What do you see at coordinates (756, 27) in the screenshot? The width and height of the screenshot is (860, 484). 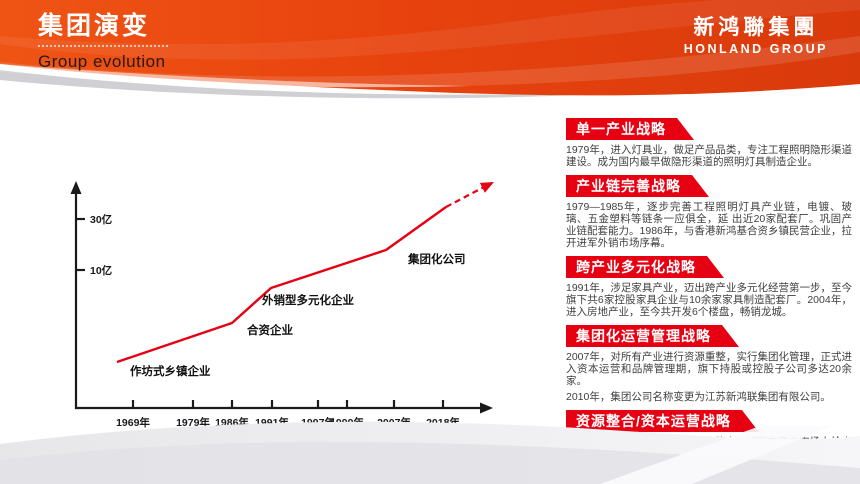 I see `logo-chinese-text: 新鸿聯集團` at bounding box center [756, 27].